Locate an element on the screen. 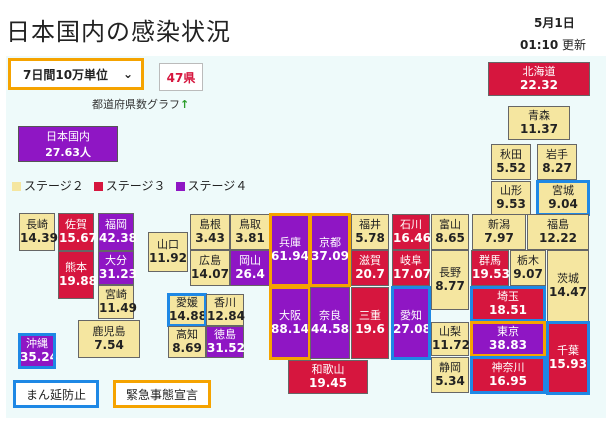 This screenshot has height=424, width=612. prefecture-tile: 石川 16.46 is located at coordinates (411, 232).